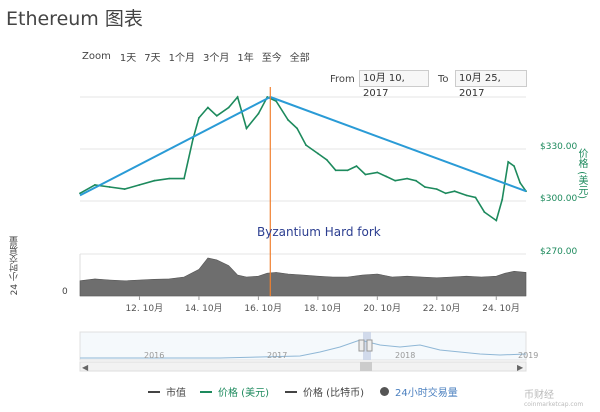 The width and height of the screenshot is (600, 412). Describe the element at coordinates (271, 58) in the screenshot. I see `zoom-button-ytd: 至今` at that location.